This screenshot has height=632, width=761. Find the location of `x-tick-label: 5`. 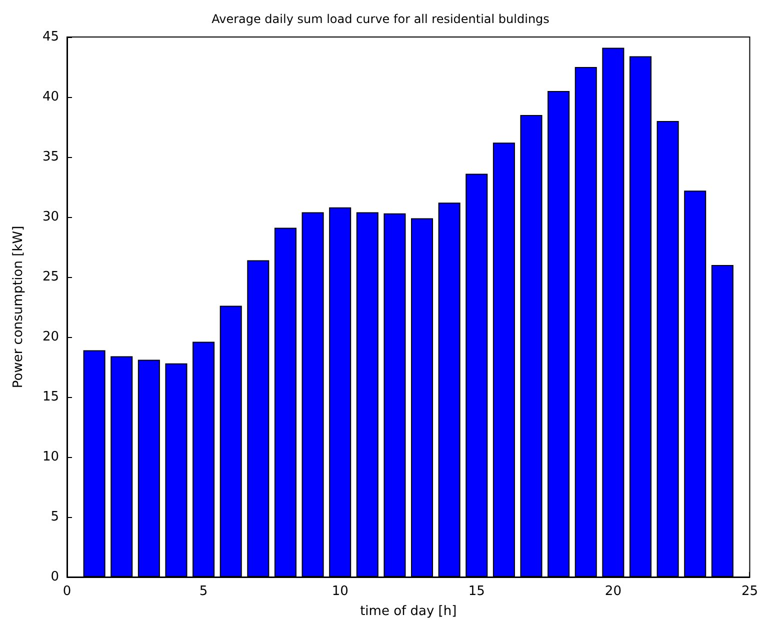

x-tick-label: 5 is located at coordinates (203, 591).